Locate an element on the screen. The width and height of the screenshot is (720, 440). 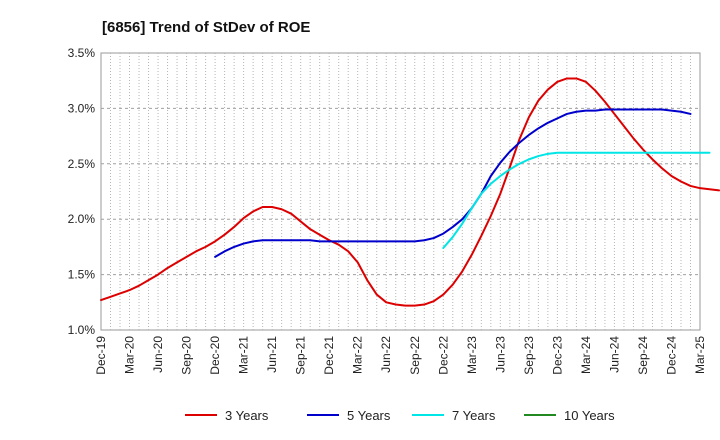
x-tick-label: Jun-22 is located at coordinates (386, 354).